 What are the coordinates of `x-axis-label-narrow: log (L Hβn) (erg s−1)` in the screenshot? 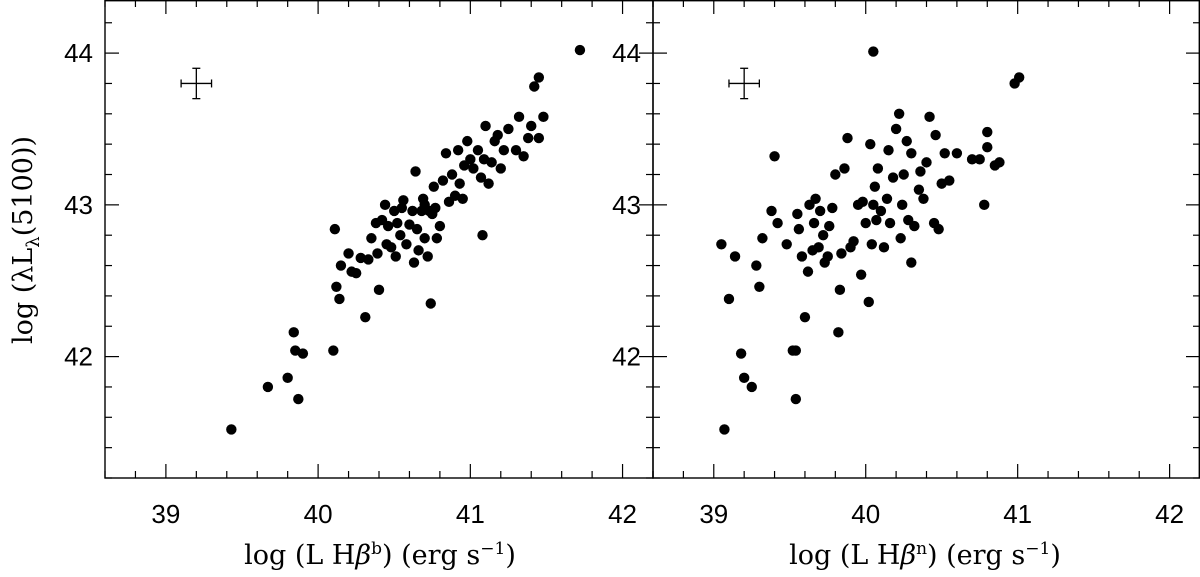 It's located at (925, 555).